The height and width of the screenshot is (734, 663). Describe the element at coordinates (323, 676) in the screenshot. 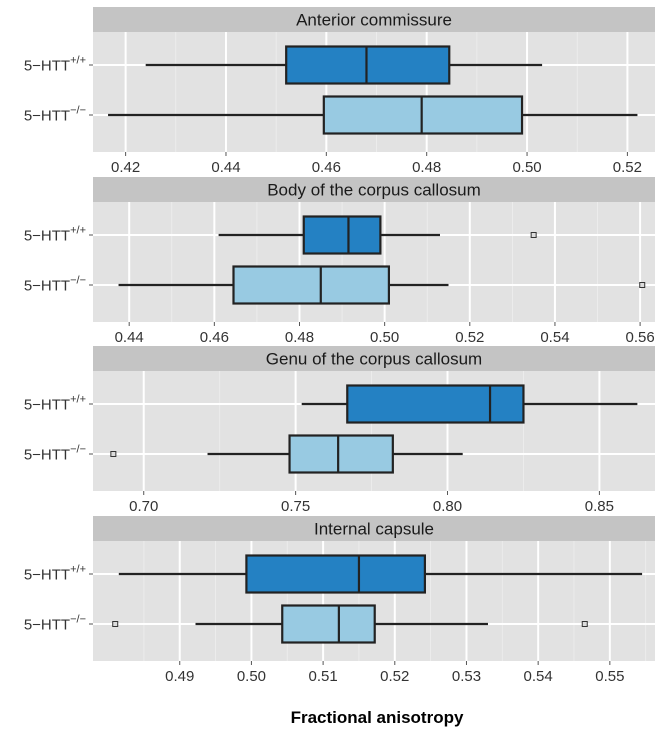

I see `x-tick-label: 0.51` at that location.